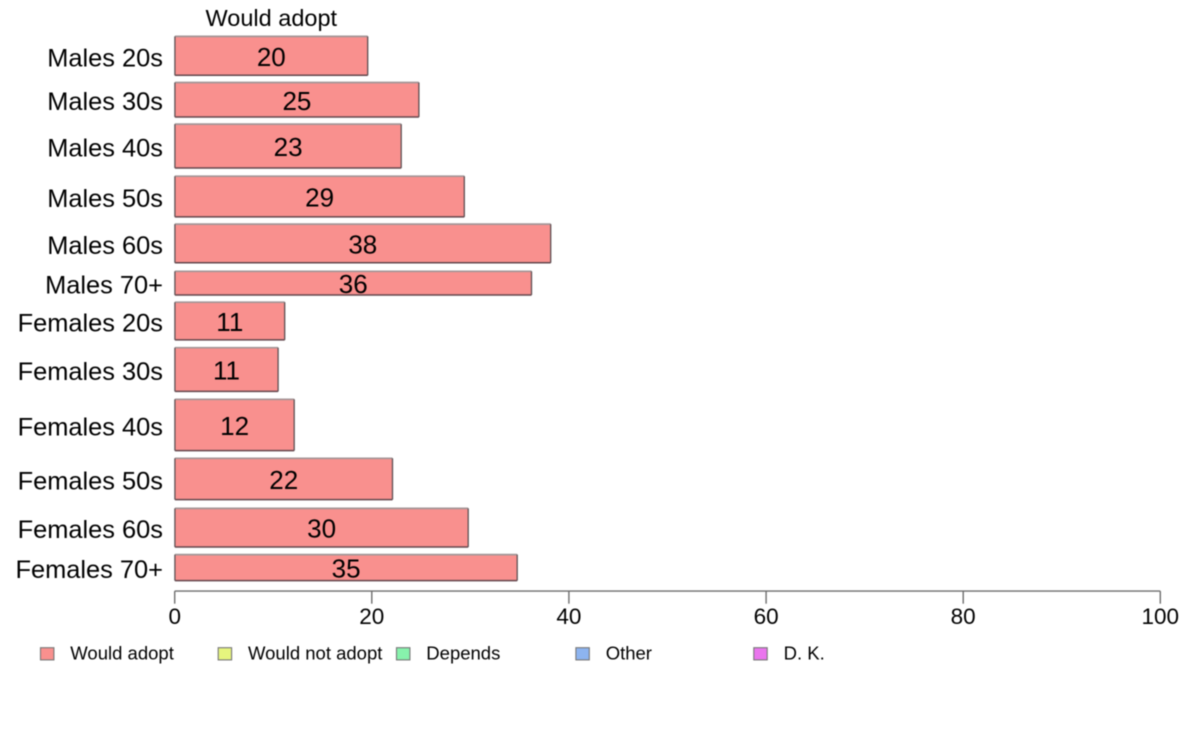  I want to click on svg-text: 36, so click(353, 284).